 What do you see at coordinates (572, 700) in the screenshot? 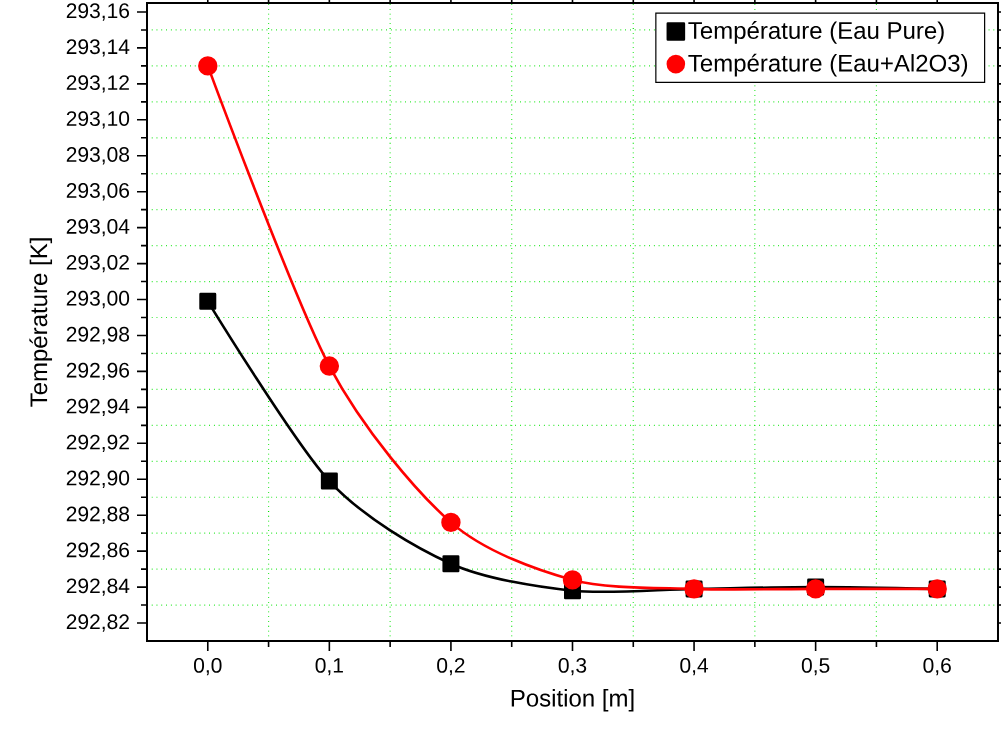
I see `x-axis-title: Position [m]` at bounding box center [572, 700].